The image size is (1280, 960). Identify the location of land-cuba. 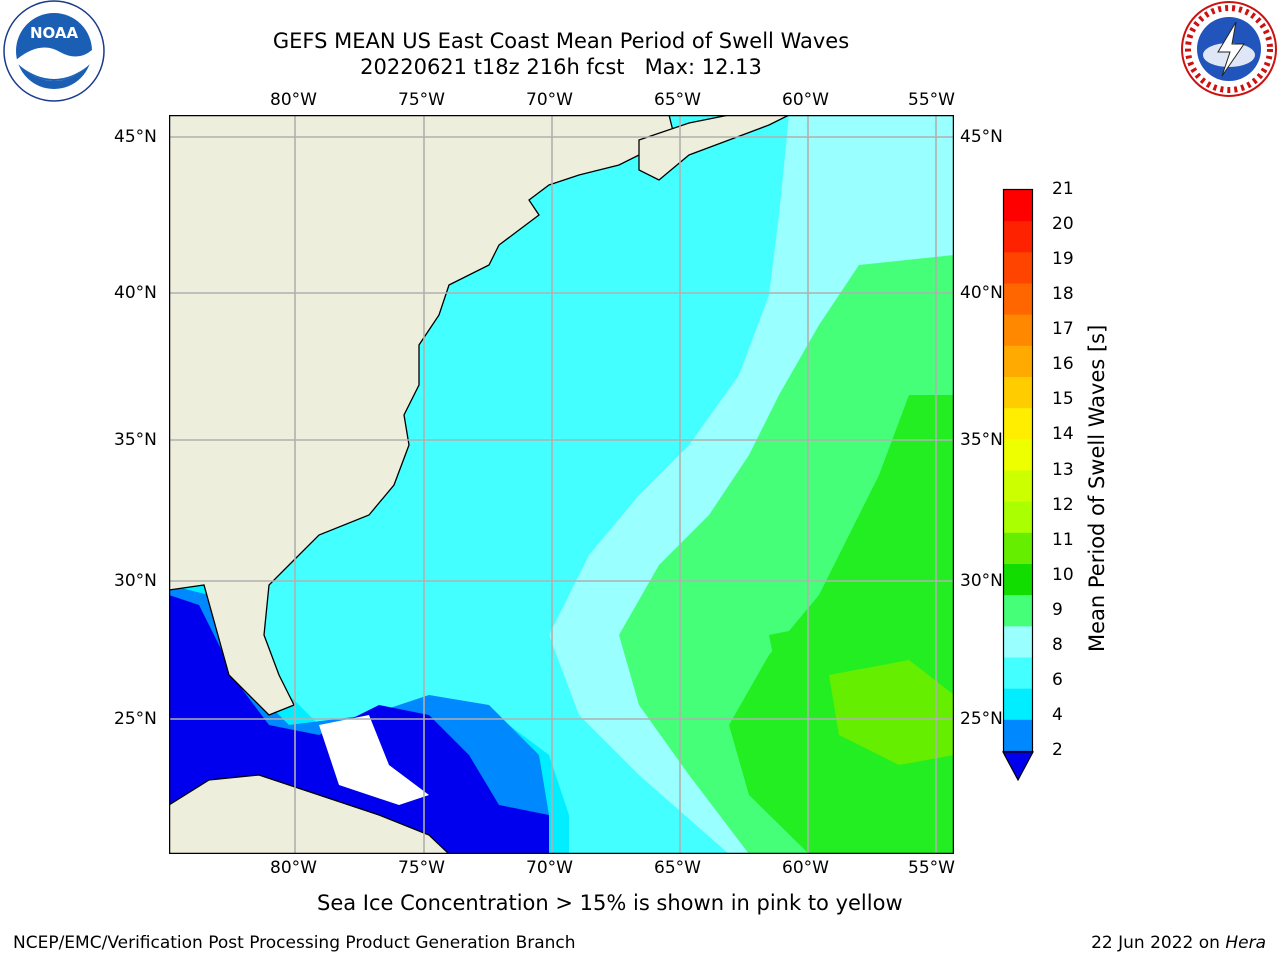
(309, 814).